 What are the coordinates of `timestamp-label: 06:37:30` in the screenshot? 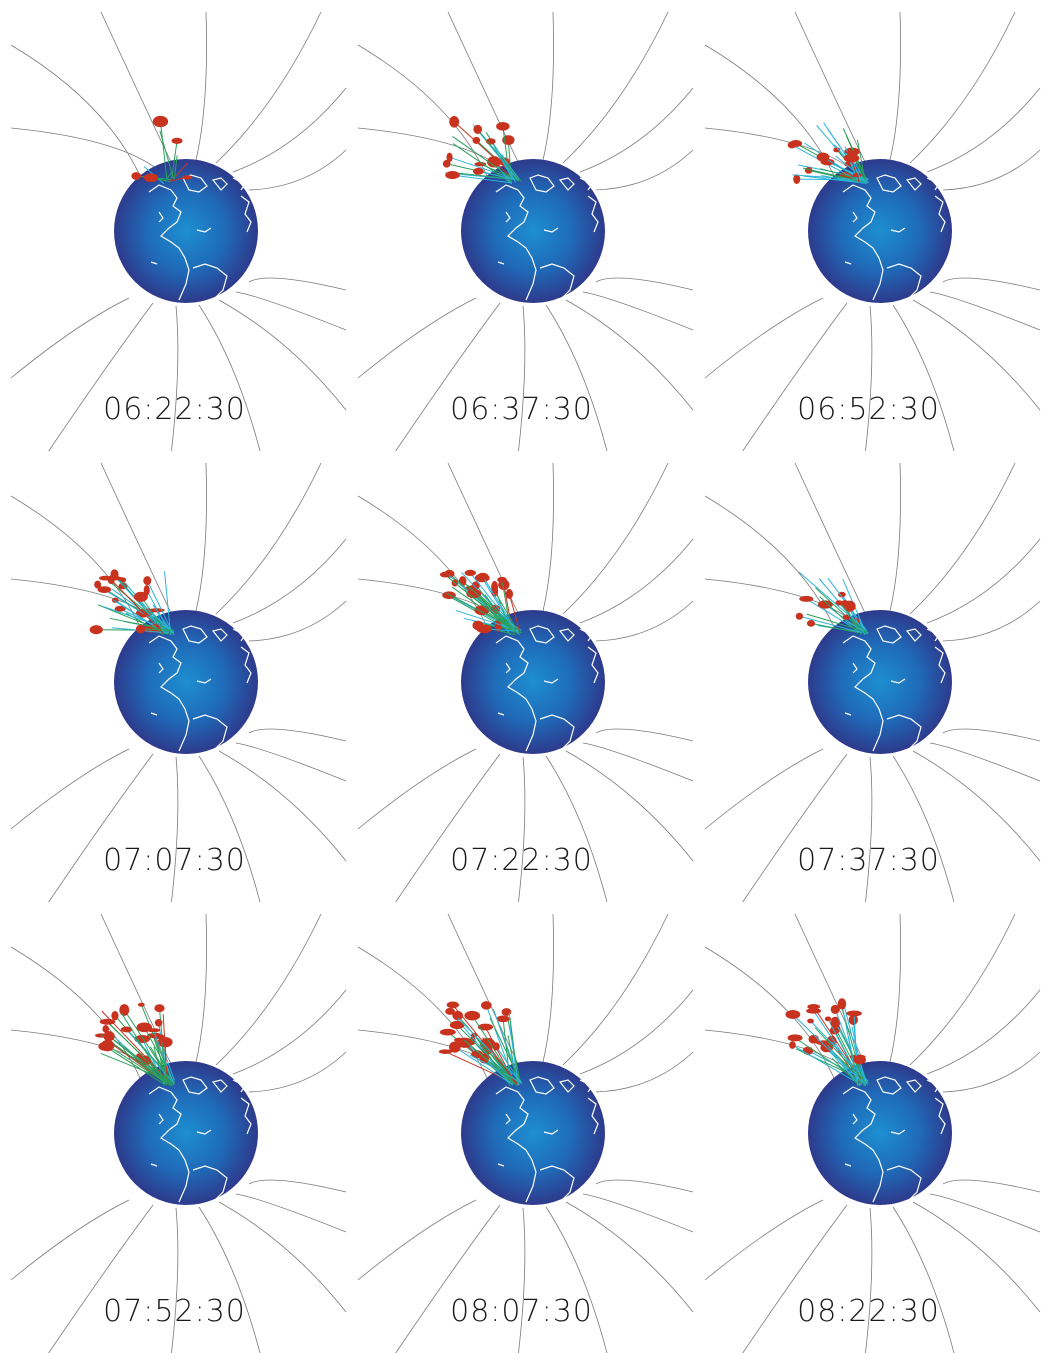 It's located at (521, 409).